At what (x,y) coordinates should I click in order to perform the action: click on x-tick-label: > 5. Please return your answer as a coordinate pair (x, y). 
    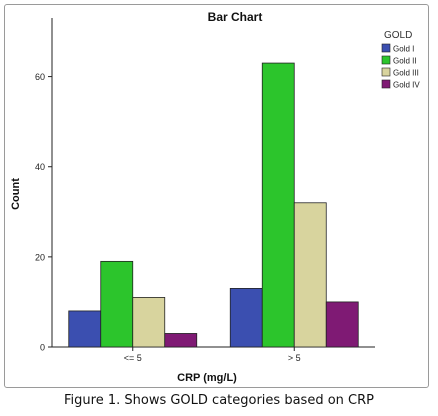
    Looking at the image, I should click on (294, 358).